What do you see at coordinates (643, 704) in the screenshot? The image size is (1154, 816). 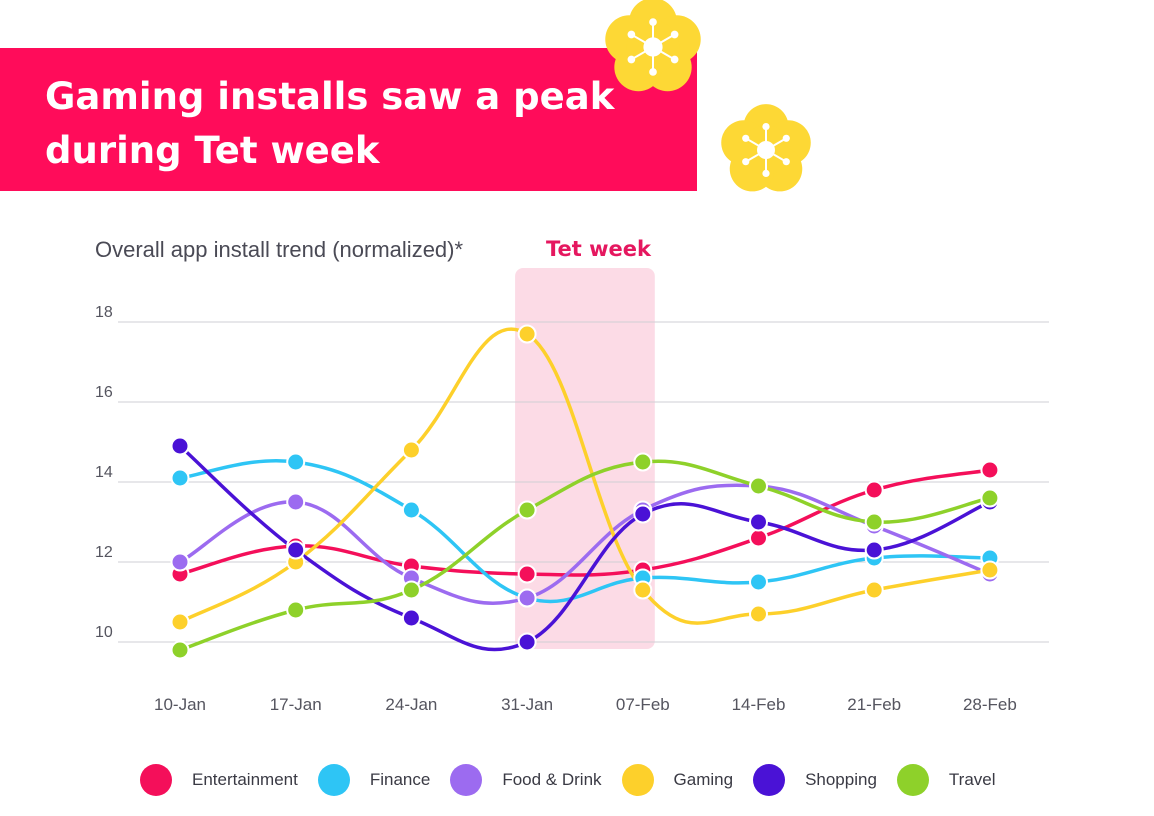 I see `x-tick-label: 07-Feb` at bounding box center [643, 704].